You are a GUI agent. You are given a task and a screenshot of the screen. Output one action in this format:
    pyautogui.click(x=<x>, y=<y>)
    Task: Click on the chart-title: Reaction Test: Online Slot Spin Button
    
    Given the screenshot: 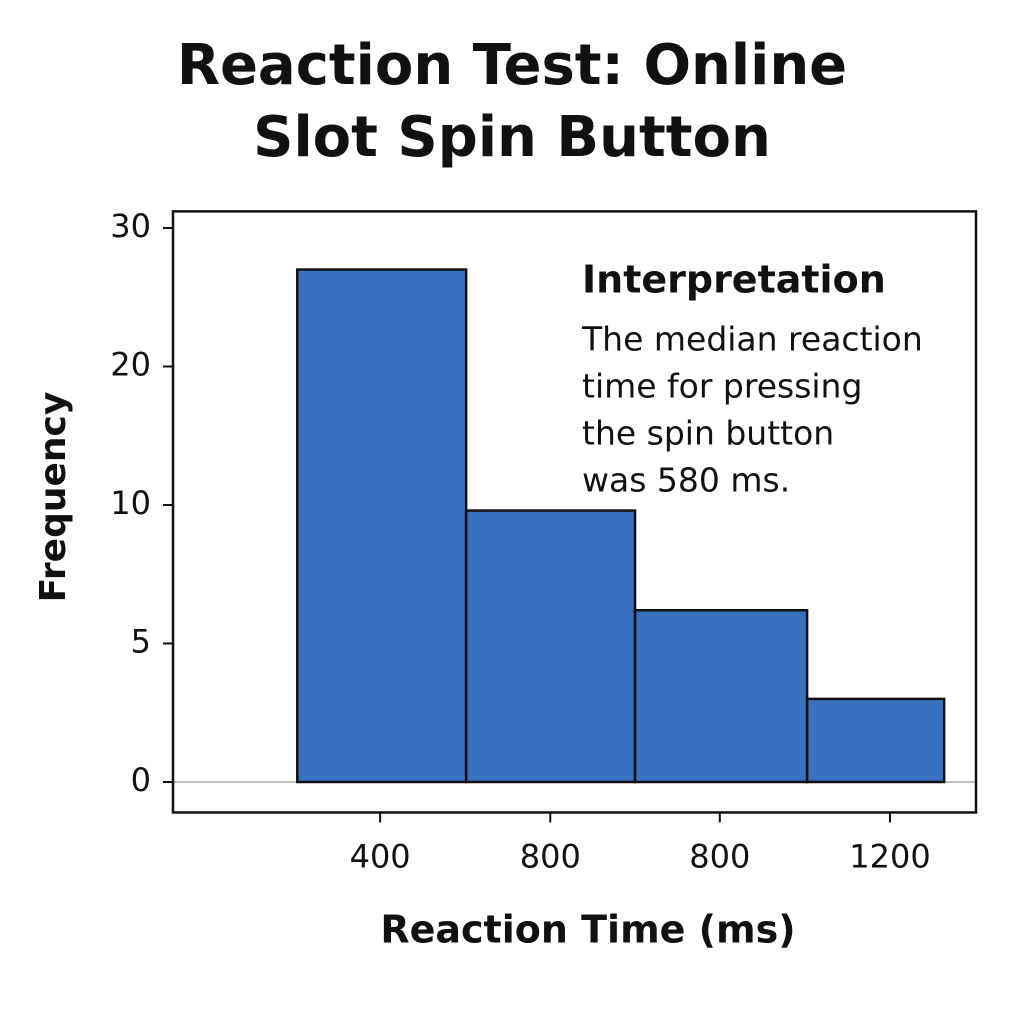 What is the action you would take?
    pyautogui.click(x=512, y=101)
    